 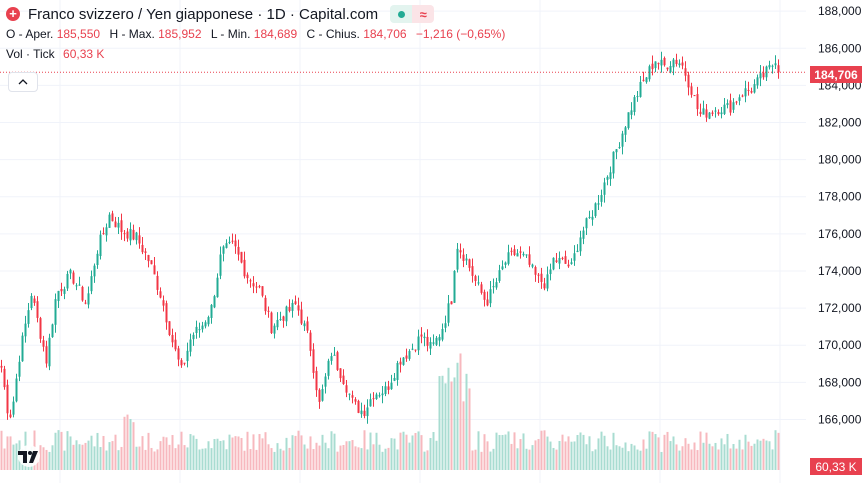 What do you see at coordinates (23, 82) in the screenshot?
I see `collapse-legend-button` at bounding box center [23, 82].